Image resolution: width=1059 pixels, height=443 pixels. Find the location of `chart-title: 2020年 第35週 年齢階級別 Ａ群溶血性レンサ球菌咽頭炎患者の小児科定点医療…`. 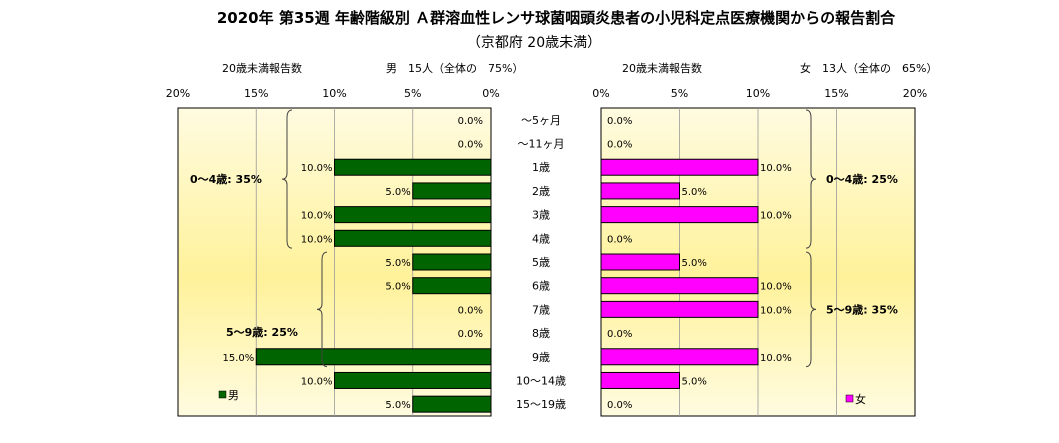

chart-title: 2020年 第35週 年齢階級別 Ａ群溶血性レンサ球菌咽頭炎患者の小児科定点医療… is located at coordinates (556, 18).